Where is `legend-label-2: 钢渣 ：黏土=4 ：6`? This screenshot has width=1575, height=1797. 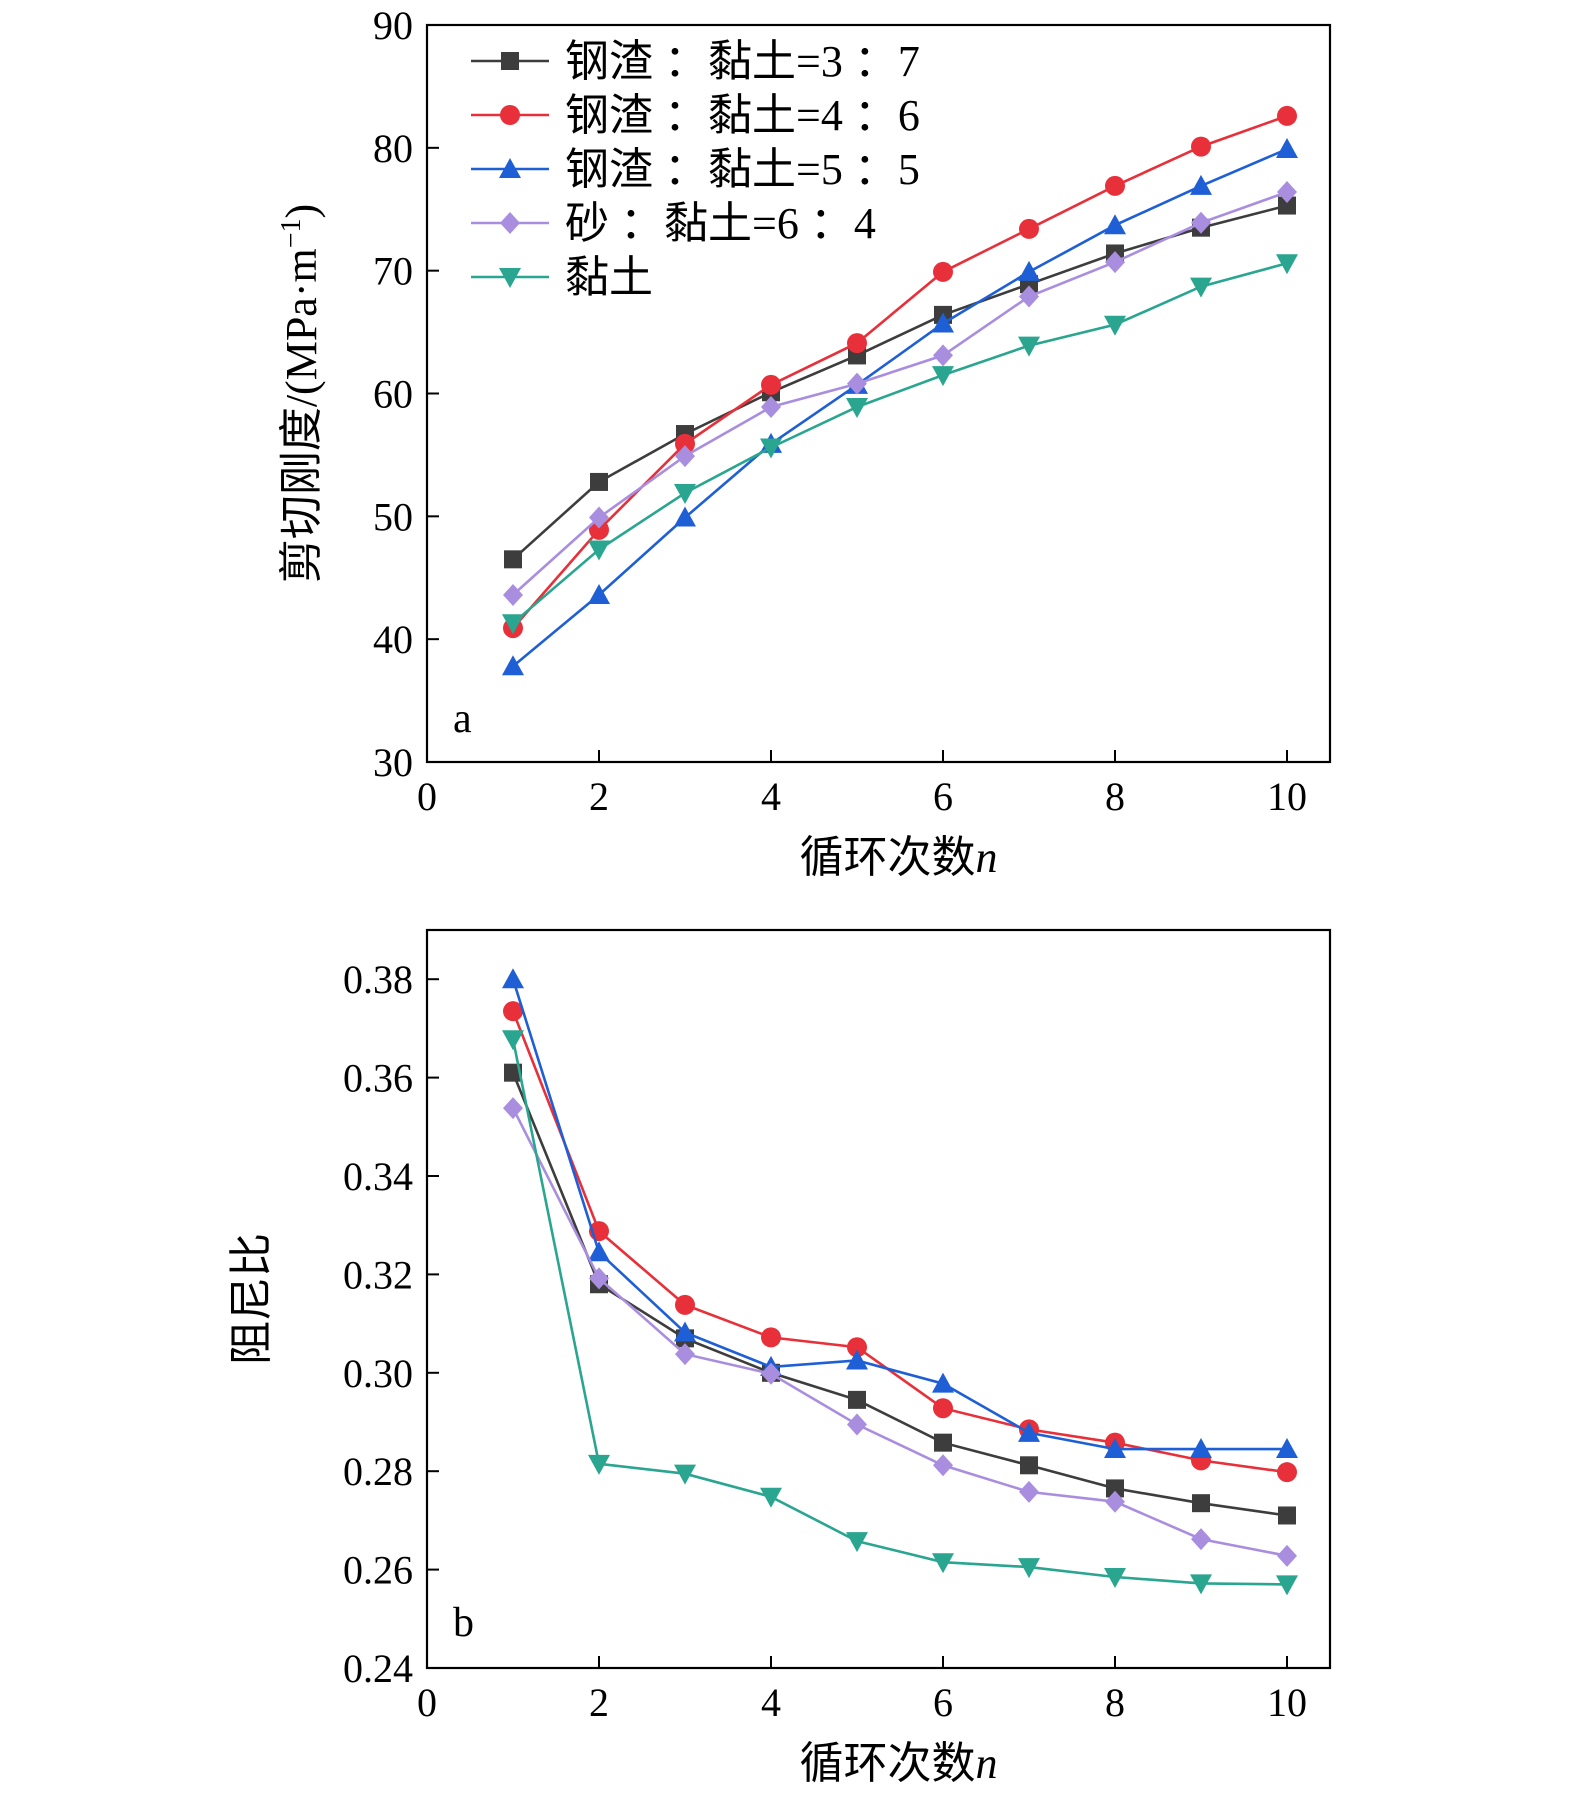 legend-label-2: 钢渣 ：黏土=4 ：6 is located at coordinates (742, 115).